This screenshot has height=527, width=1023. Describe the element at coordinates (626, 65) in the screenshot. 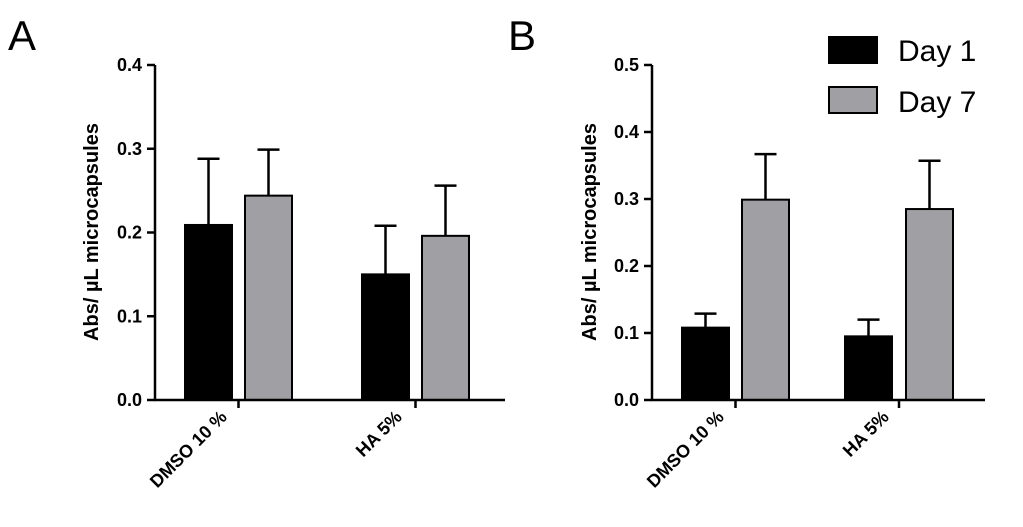

I see `y-tick-label: 0.5` at that location.